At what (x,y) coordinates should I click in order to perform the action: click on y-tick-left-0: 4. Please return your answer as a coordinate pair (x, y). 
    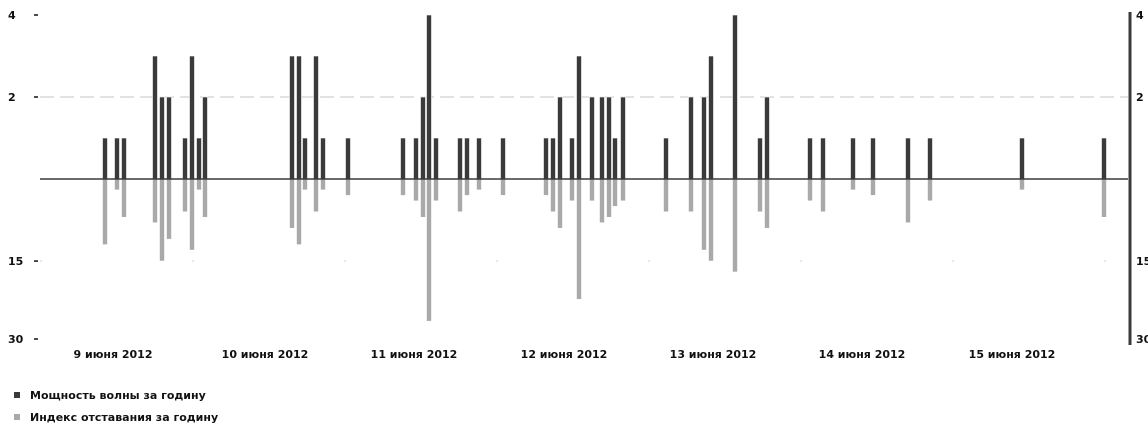
    Looking at the image, I should click on (12, 15).